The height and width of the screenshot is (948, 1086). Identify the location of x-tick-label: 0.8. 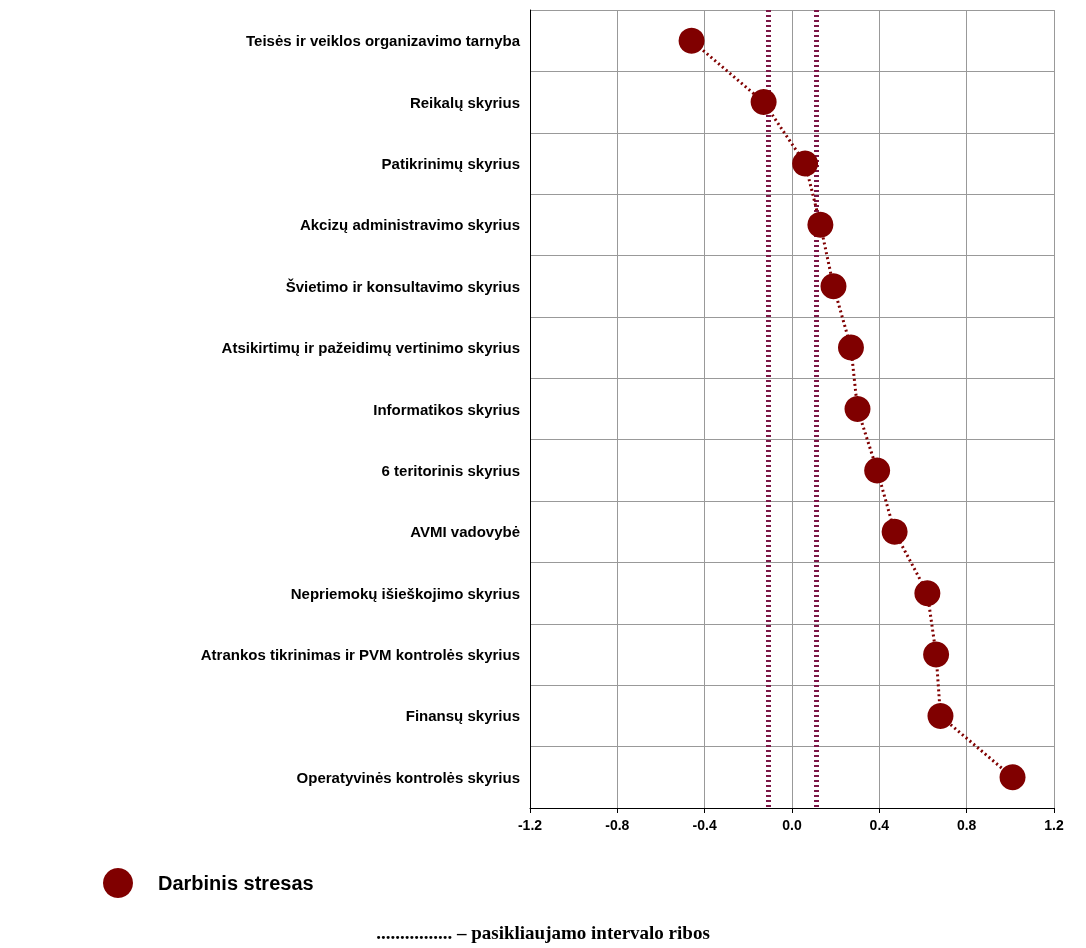
(966, 825).